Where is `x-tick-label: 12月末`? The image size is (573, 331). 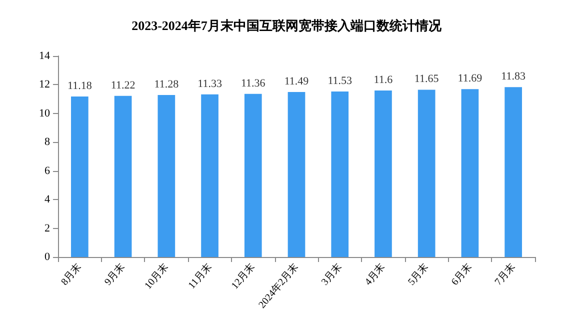 x-tick-label: 12月末 is located at coordinates (243, 276).